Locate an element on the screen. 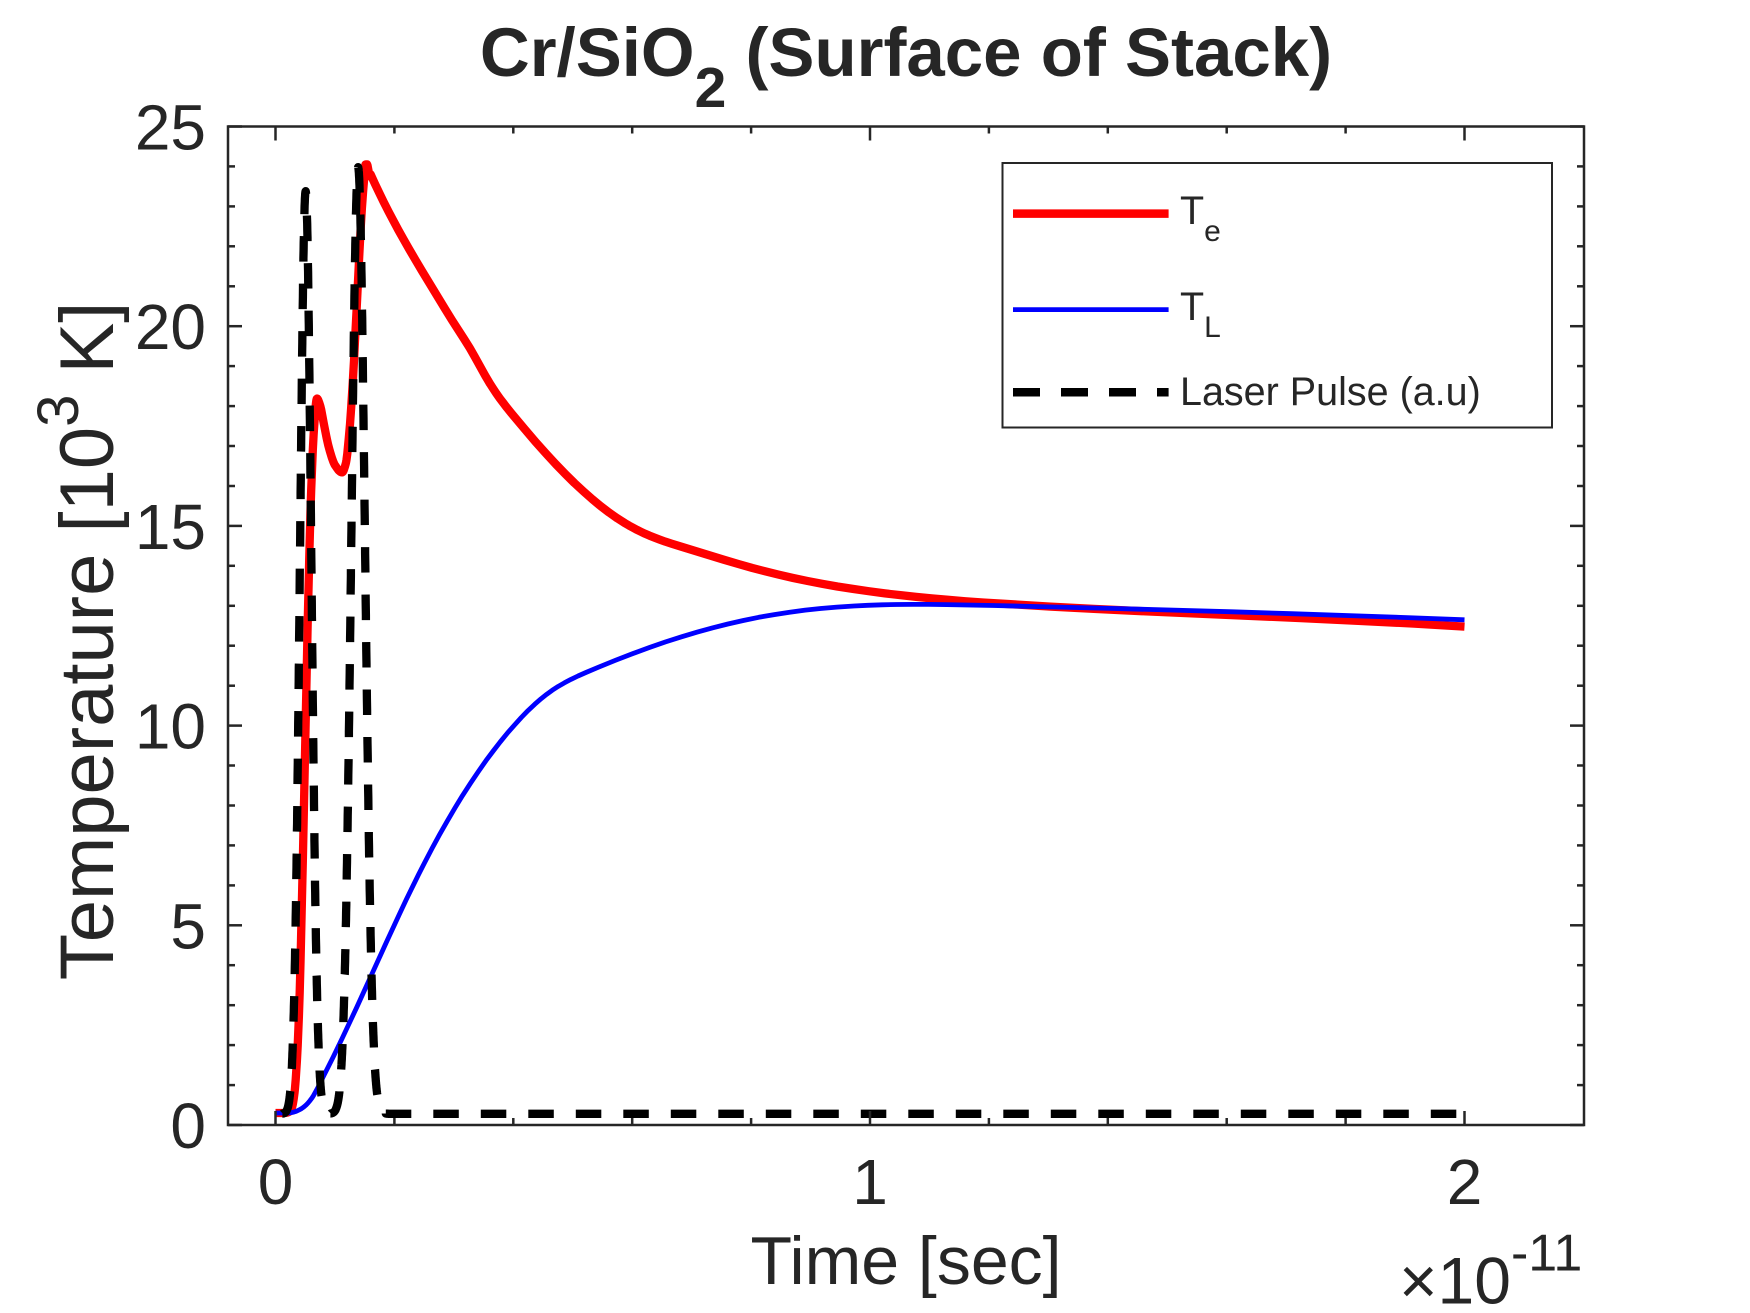 The height and width of the screenshot is (1313, 1750). svg-text: 1 is located at coordinates (870, 1182).